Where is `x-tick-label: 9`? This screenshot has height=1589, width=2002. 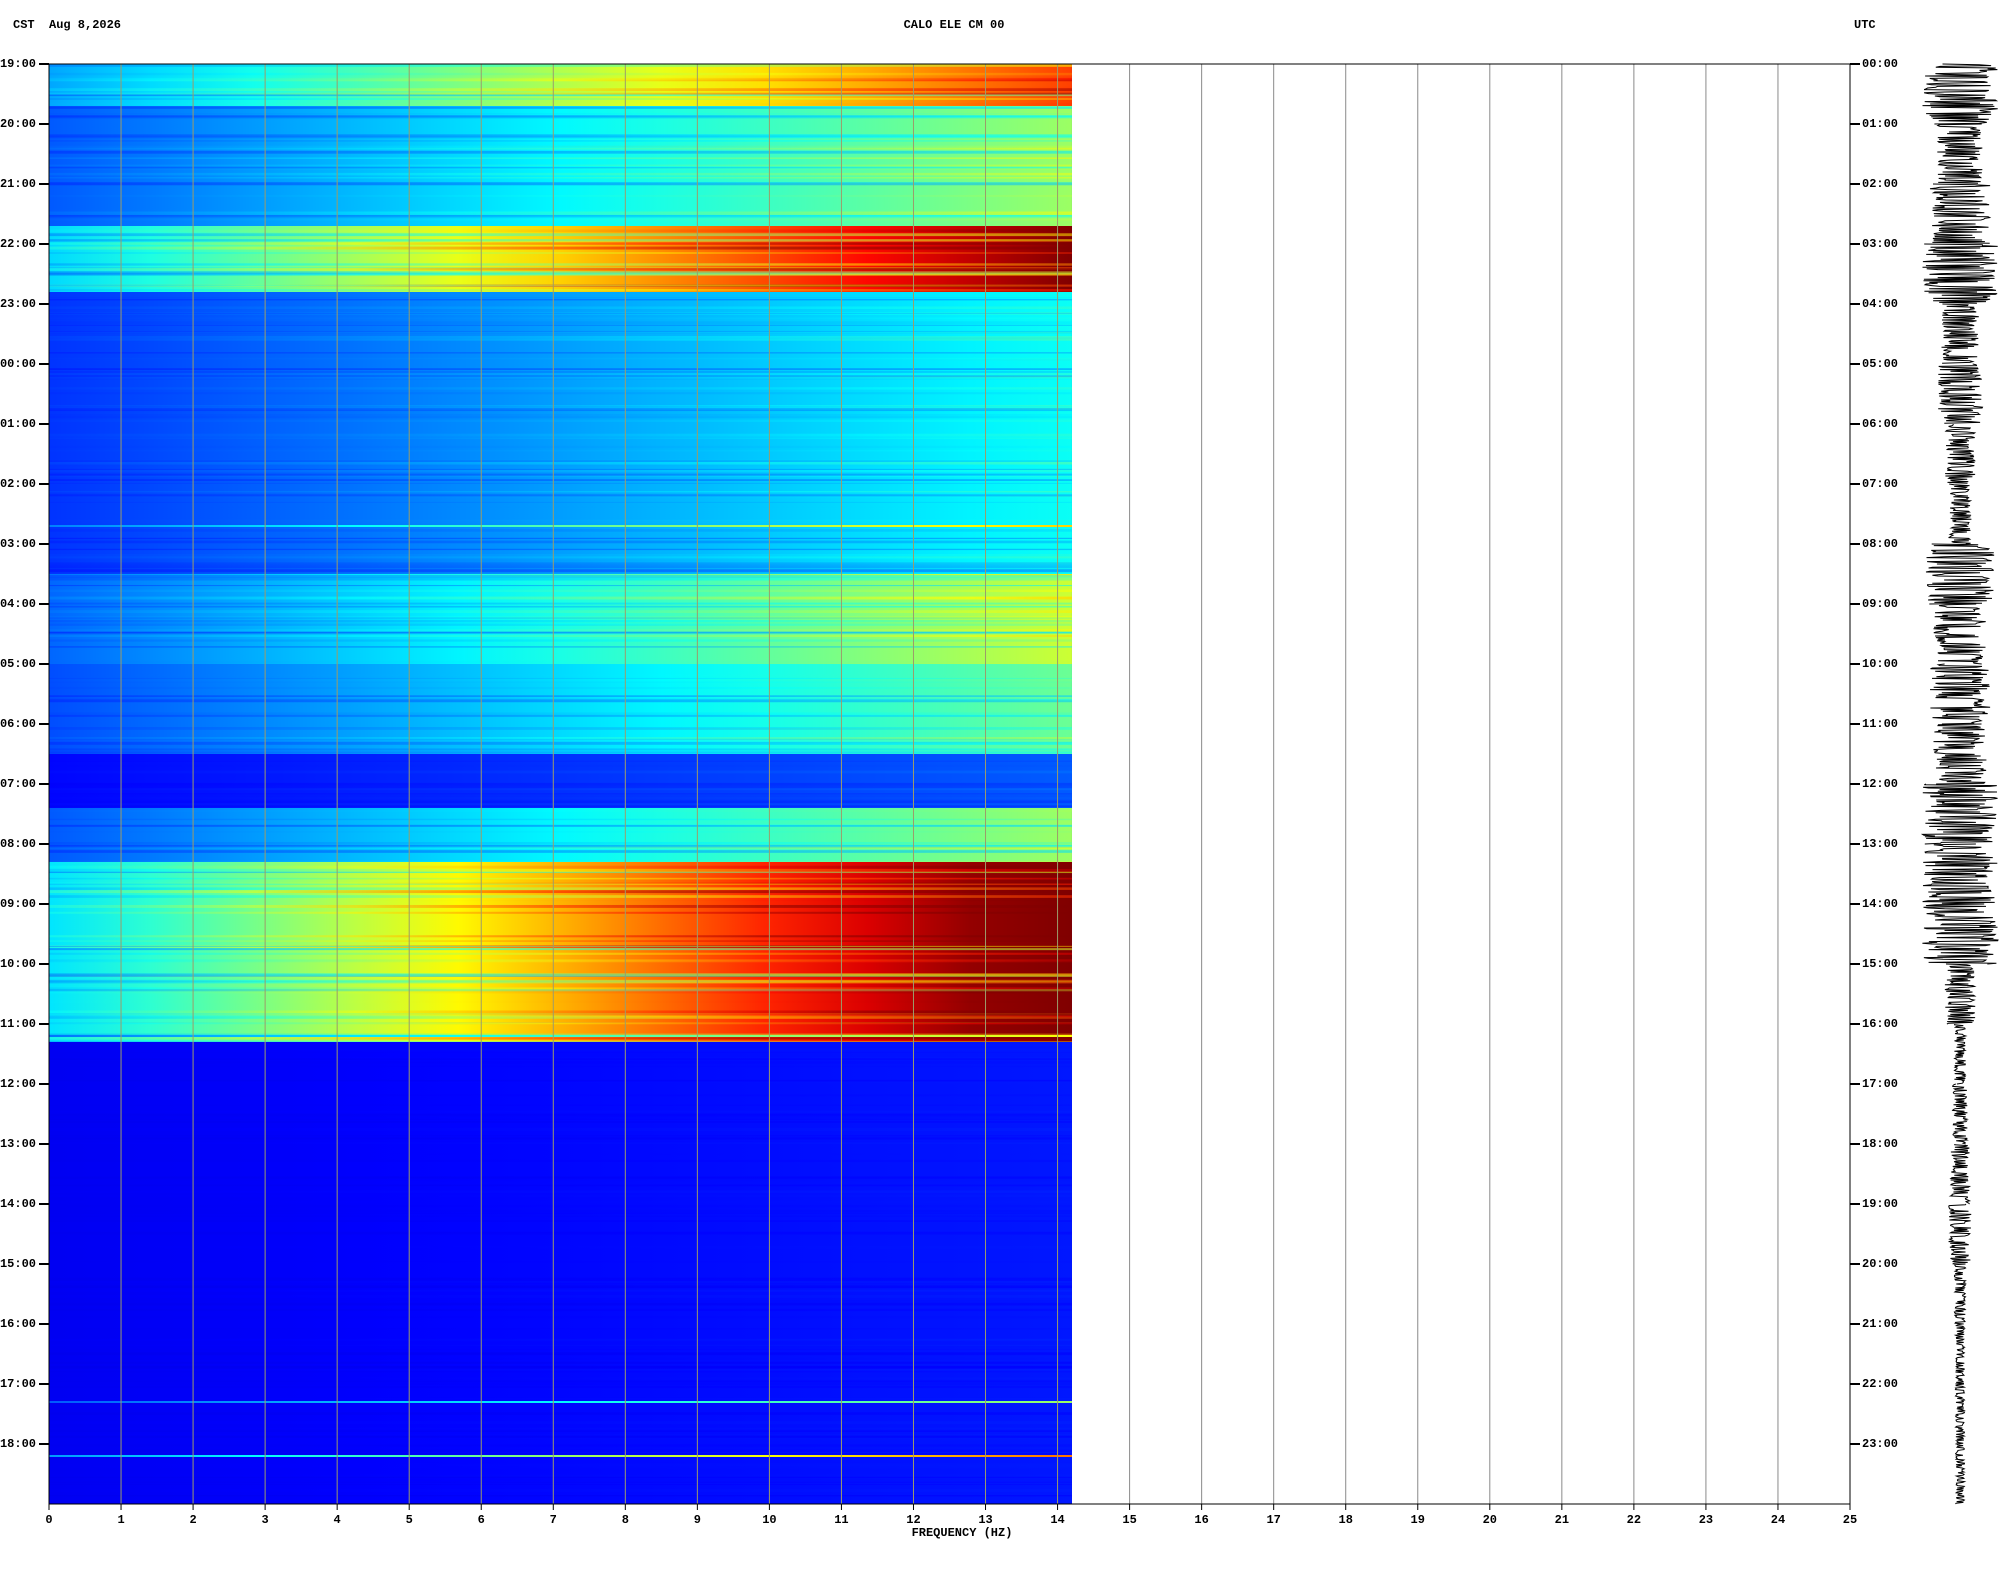 x-tick-label: 9 is located at coordinates (697, 1520).